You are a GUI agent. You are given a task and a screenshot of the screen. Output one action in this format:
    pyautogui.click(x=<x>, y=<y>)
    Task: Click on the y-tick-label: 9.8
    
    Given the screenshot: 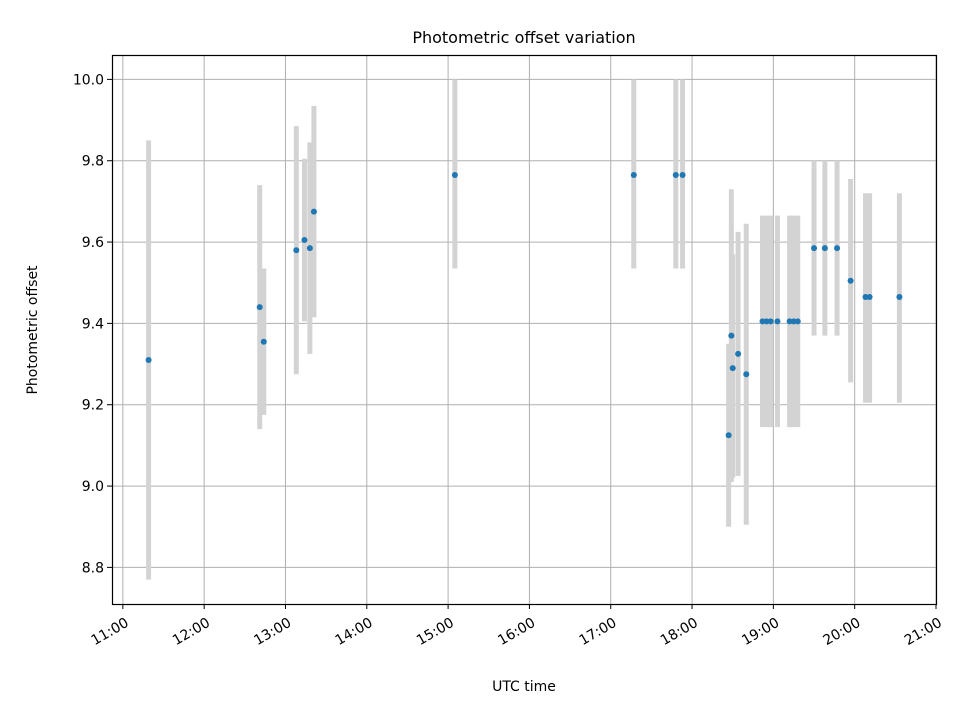 What is the action you would take?
    pyautogui.click(x=93, y=162)
    